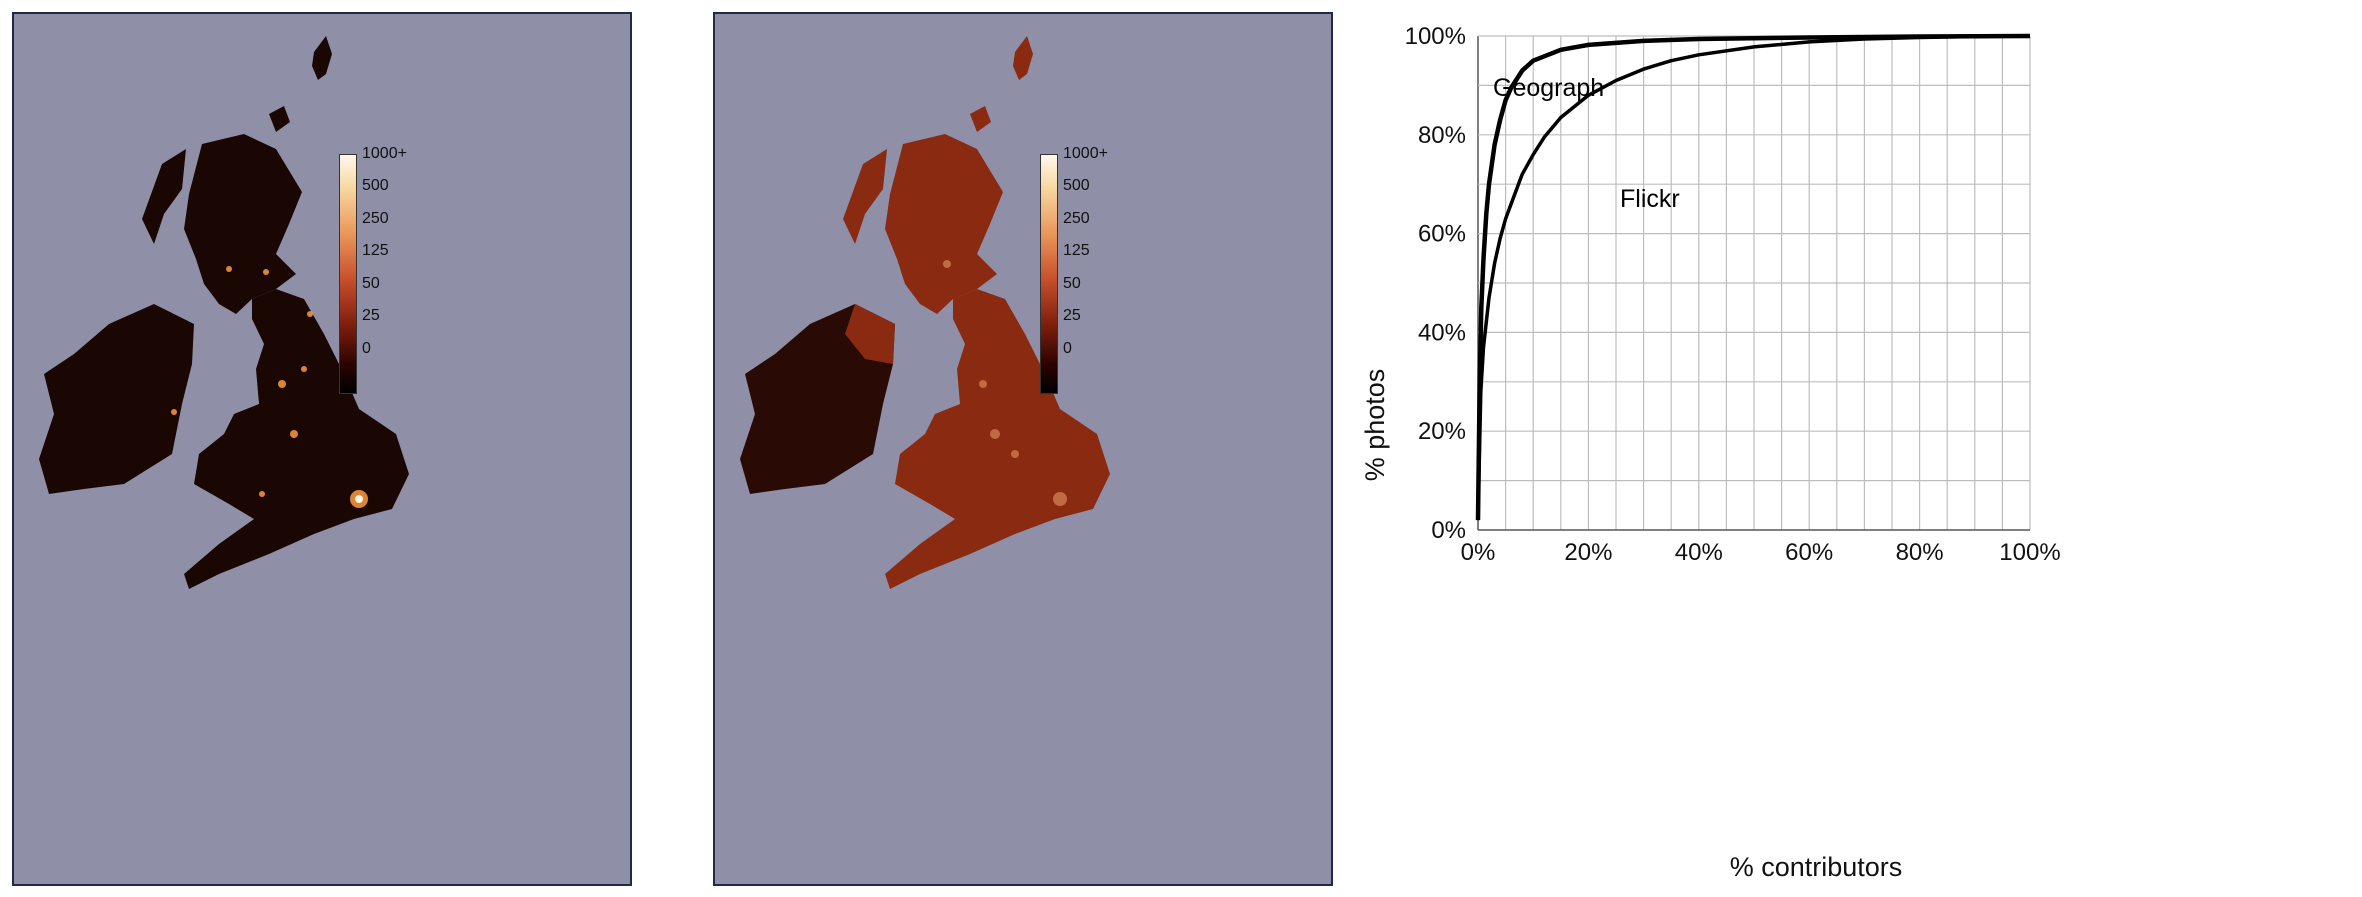 The width and height of the screenshot is (2362, 897). I want to click on city-light-bristol, so click(262, 494).